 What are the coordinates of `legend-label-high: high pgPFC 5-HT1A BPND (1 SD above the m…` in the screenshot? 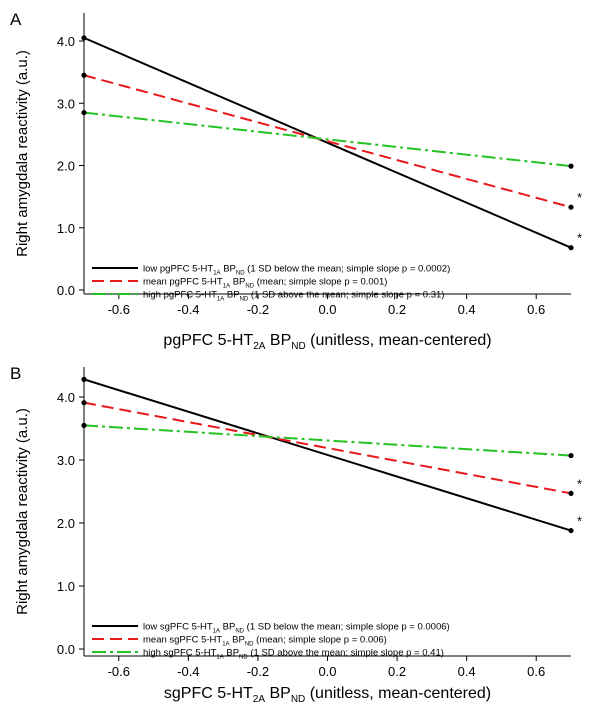 It's located at (293, 296).